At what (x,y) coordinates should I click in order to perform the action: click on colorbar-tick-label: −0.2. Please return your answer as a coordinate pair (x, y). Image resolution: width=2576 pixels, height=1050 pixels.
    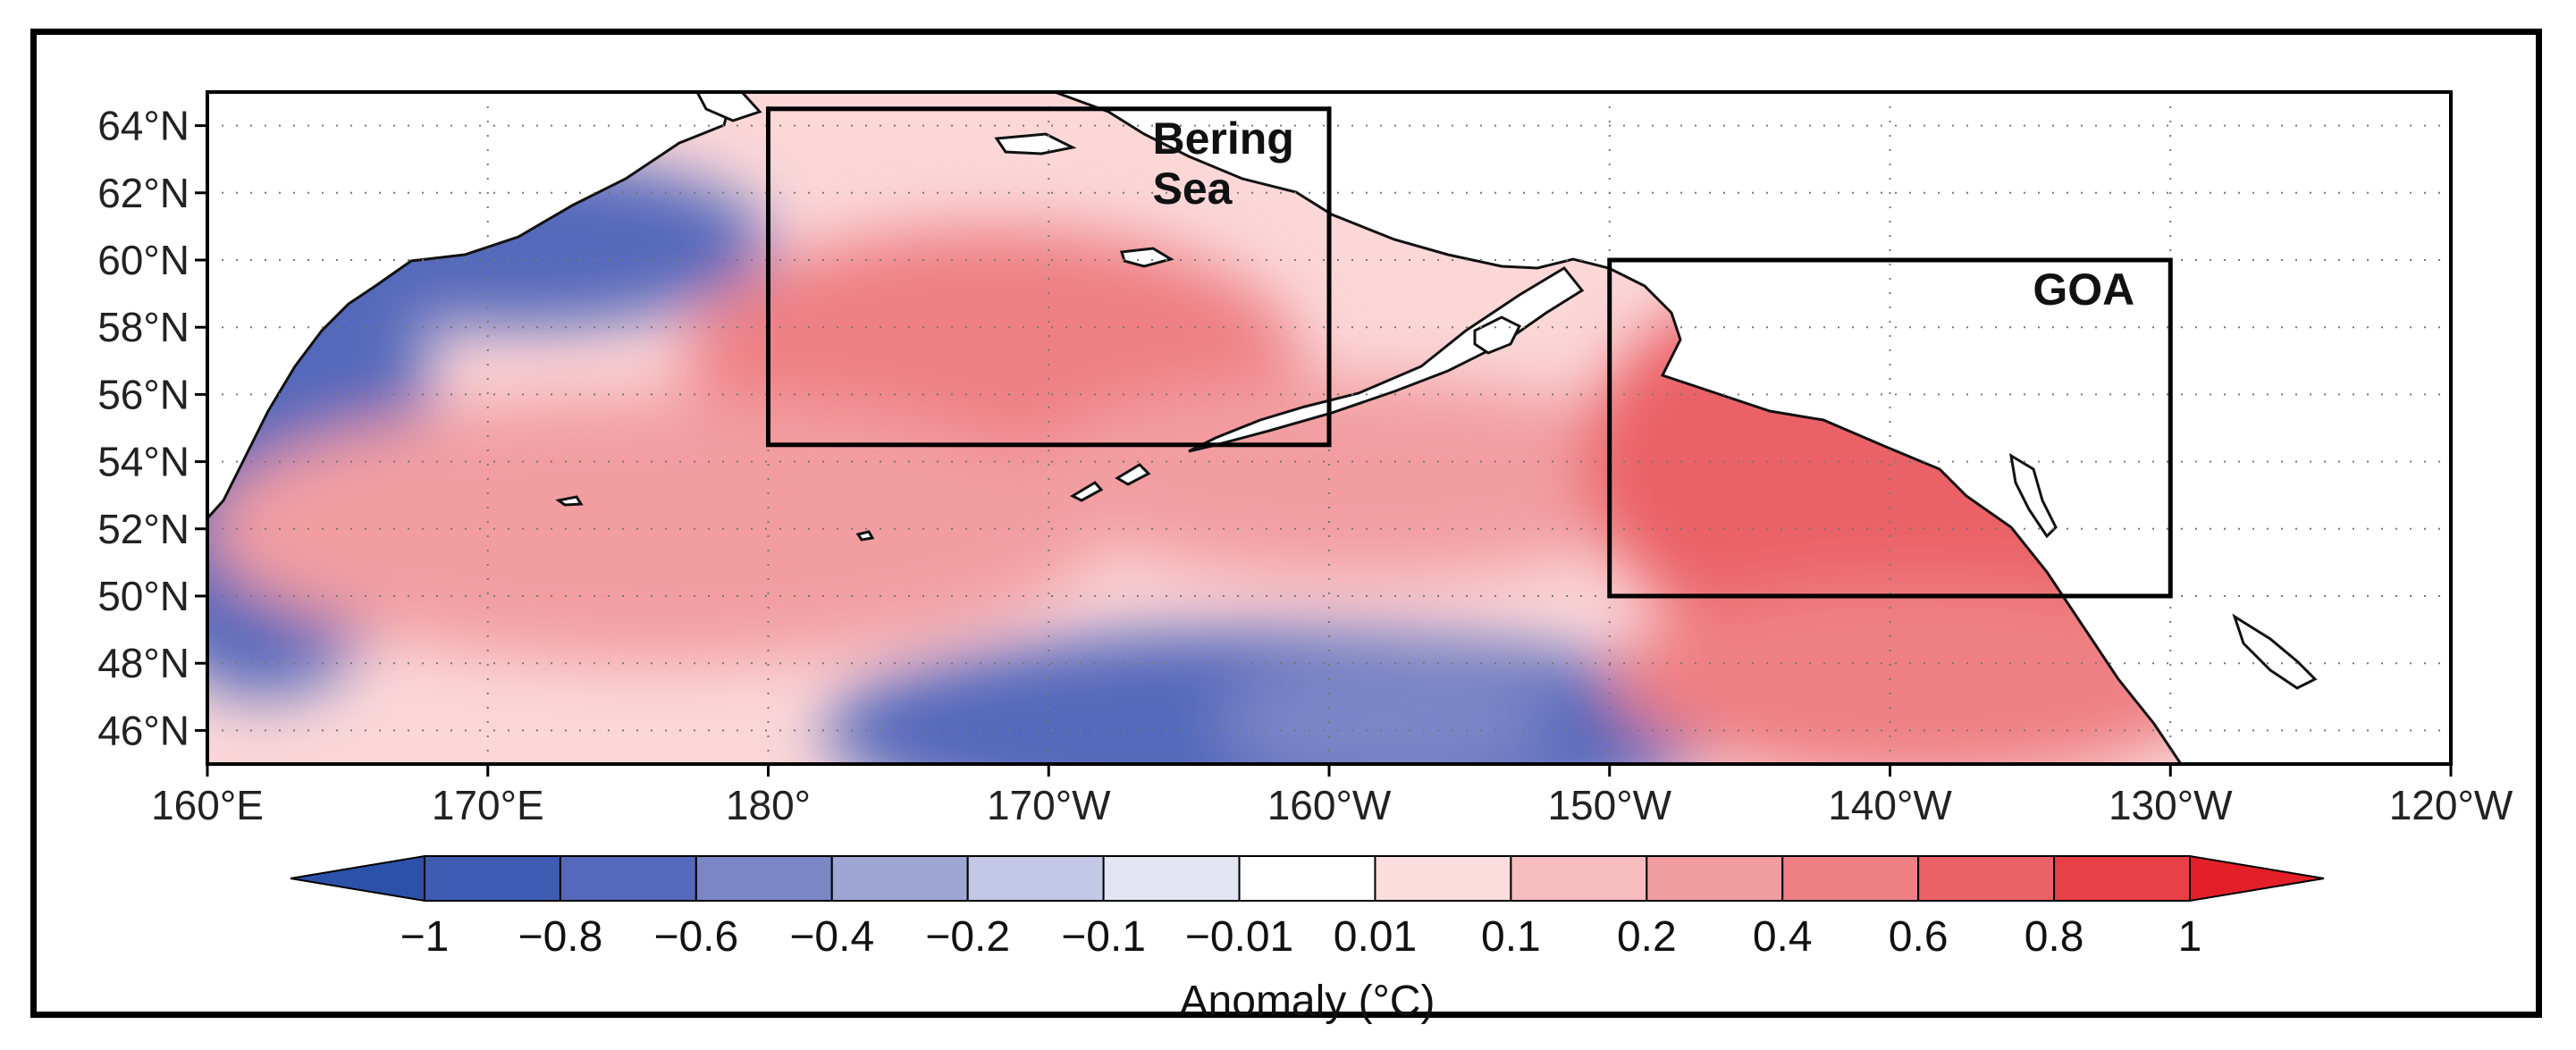
    Looking at the image, I should click on (968, 937).